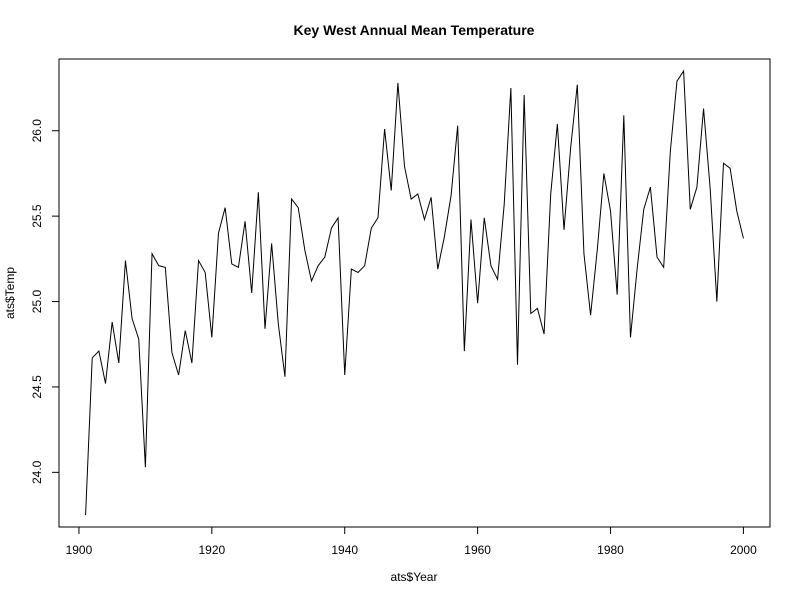 This screenshot has width=800, height=600. I want to click on x-axis: 1900 1920 1940 1960 1980 2000, so click(411, 541).